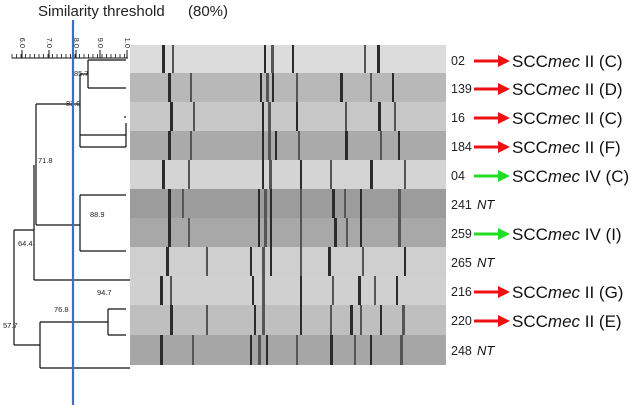  What do you see at coordinates (127, 43) in the screenshot?
I see `scale-tick-label: 1.0` at bounding box center [127, 43].